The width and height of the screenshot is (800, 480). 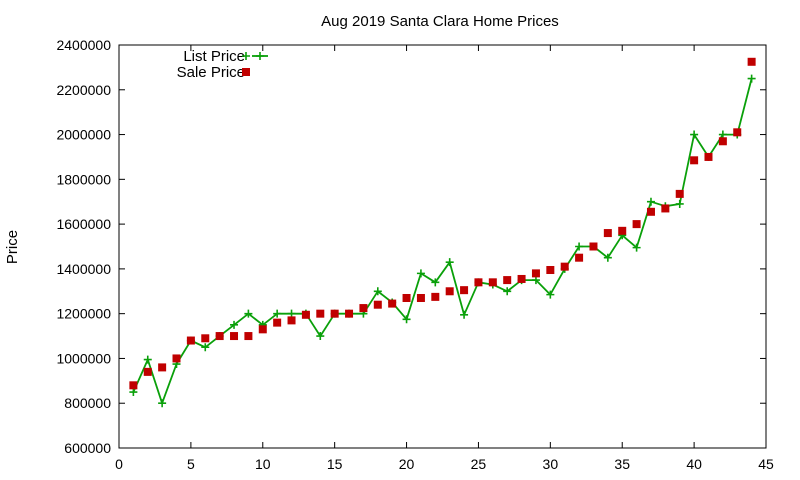 What do you see at coordinates (214, 56) in the screenshot?
I see `legend-label: List Price` at bounding box center [214, 56].